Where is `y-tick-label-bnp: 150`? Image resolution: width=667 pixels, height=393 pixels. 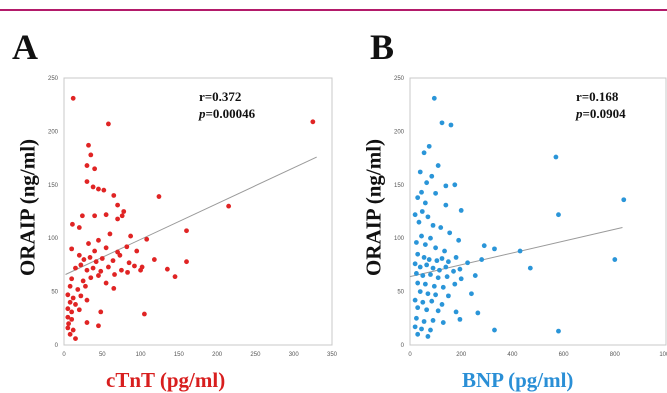
y-tick-label-bnp: 150 is located at coordinates (399, 186).